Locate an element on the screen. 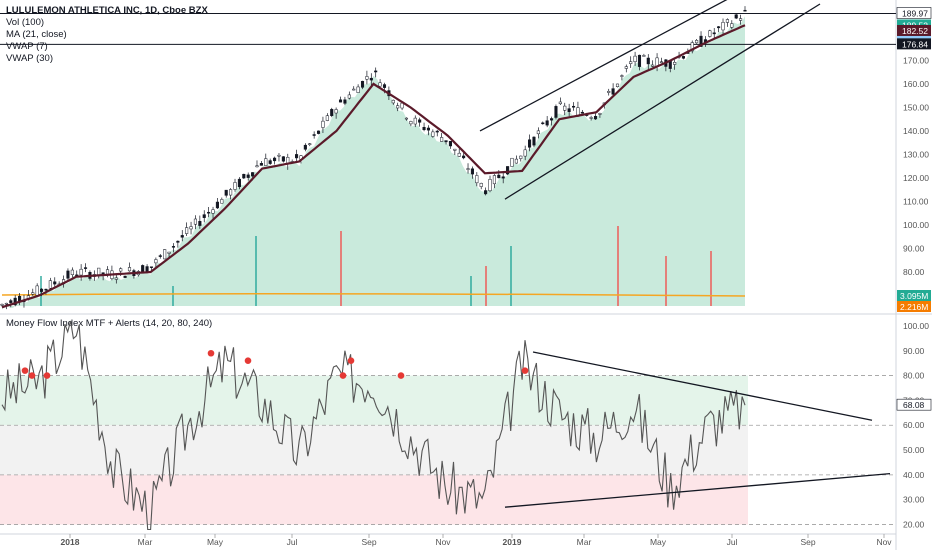  price-tick-100: 100.00 is located at coordinates (916, 225).